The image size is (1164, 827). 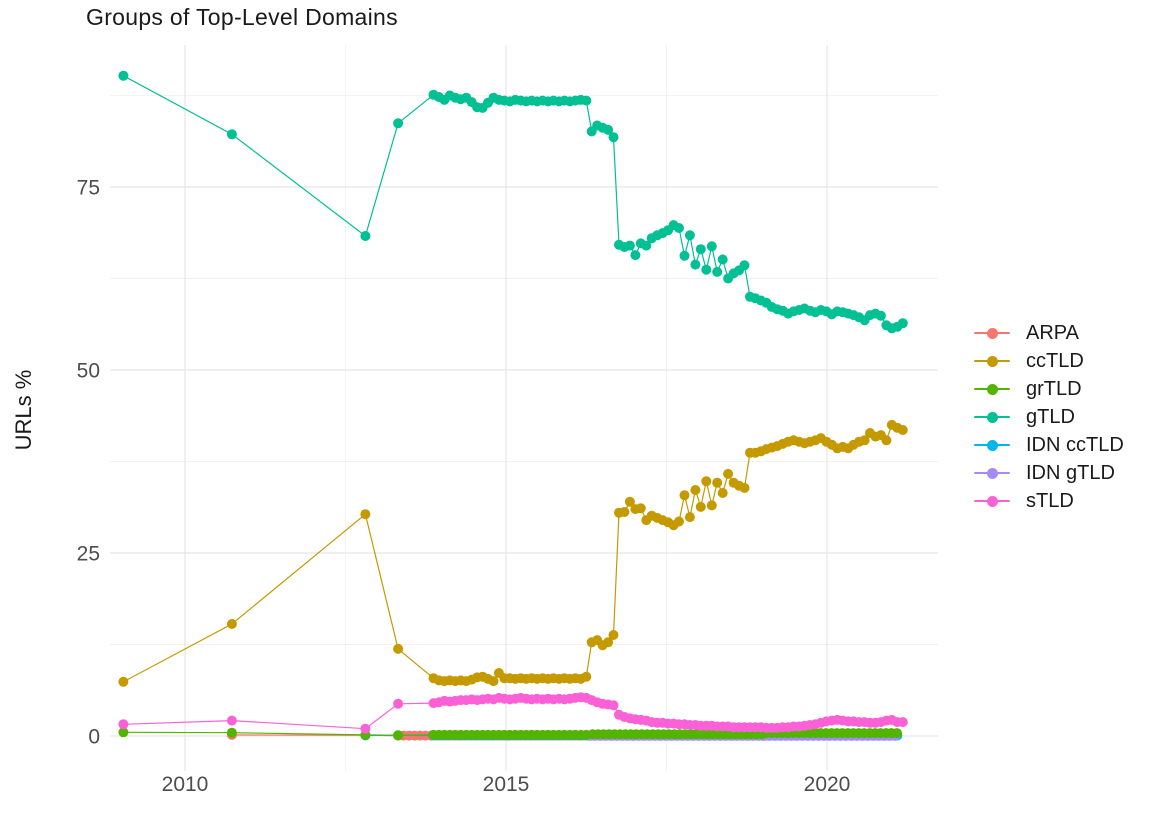 I want to click on svg-text: 75, so click(x=88, y=188).